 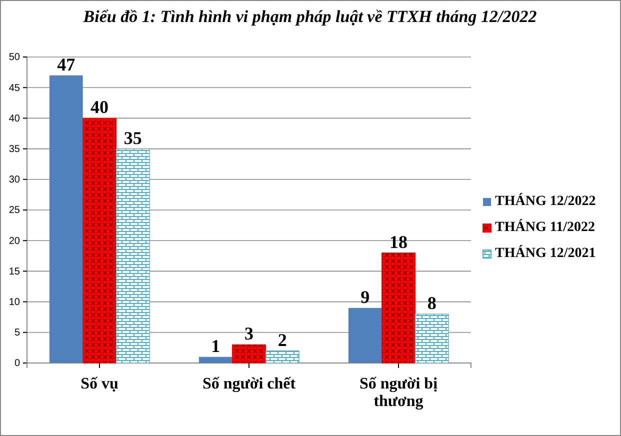 I want to click on data-label: 18, so click(x=398, y=242).